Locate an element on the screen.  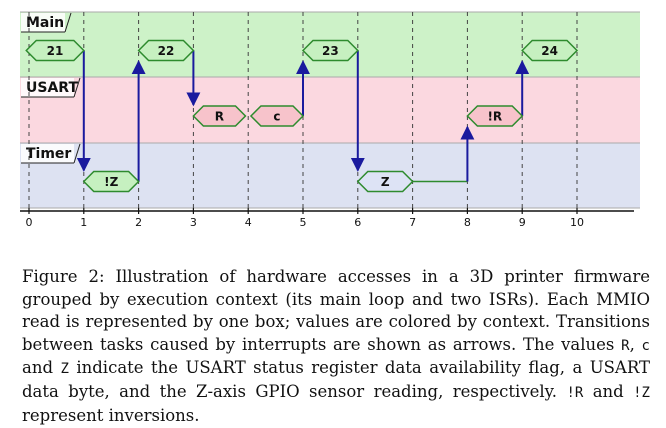
time-axis: 0 1 2 3 4 5 6 7 8 9 10 is located at coordinates (327, 218).